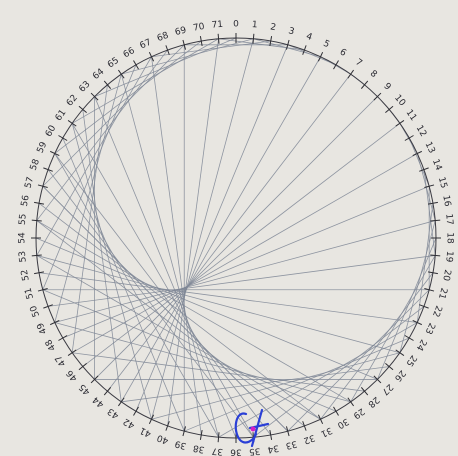 The width and height of the screenshot is (458, 456). Describe the element at coordinates (217, 25) in the screenshot. I see `point-label: 71` at that location.